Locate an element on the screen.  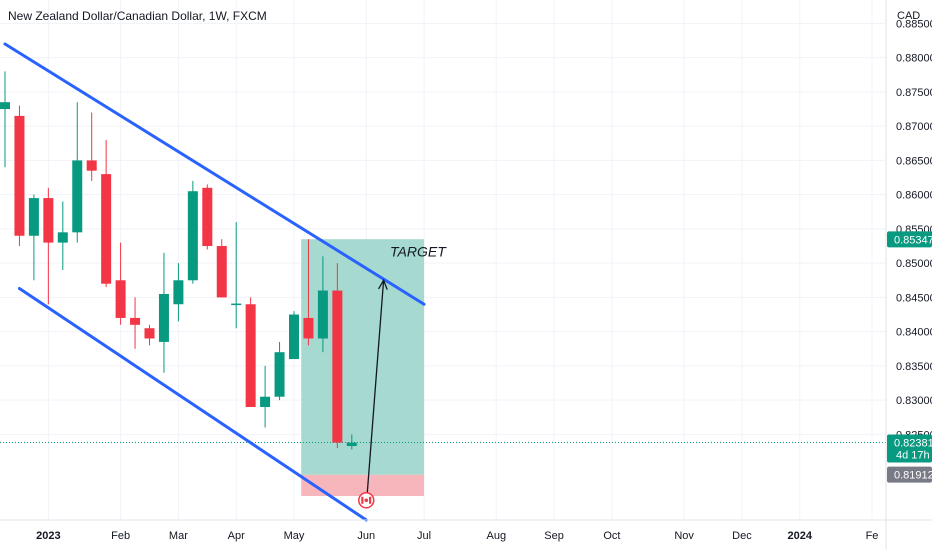
flag-band-right is located at coordinates (370, 500).